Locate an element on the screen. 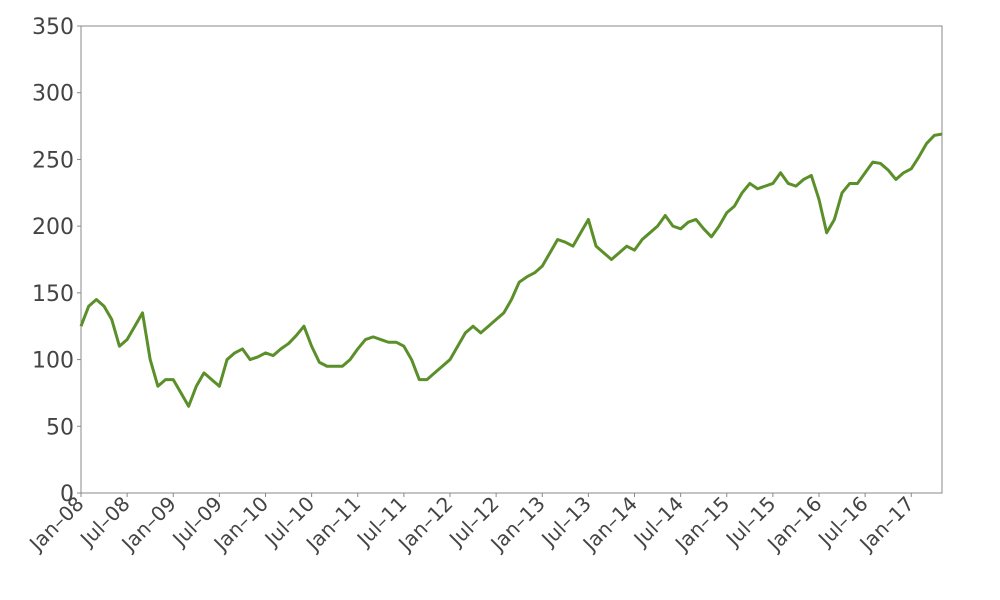  y-tick-label: 0 is located at coordinates (67, 494).